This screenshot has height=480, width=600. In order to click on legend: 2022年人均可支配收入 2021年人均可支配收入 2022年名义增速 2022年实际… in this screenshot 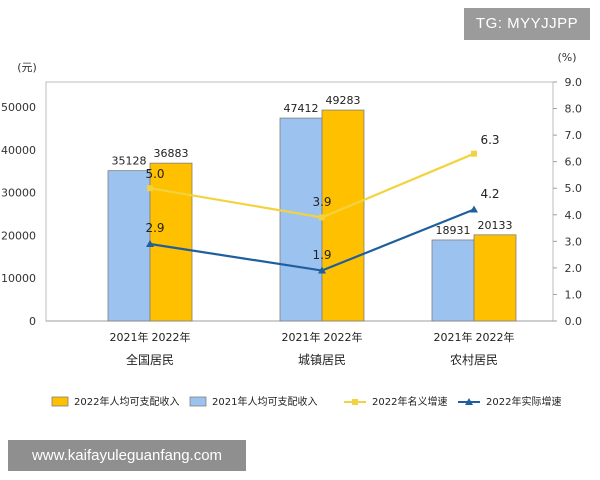, I will do `click(306, 401)`.